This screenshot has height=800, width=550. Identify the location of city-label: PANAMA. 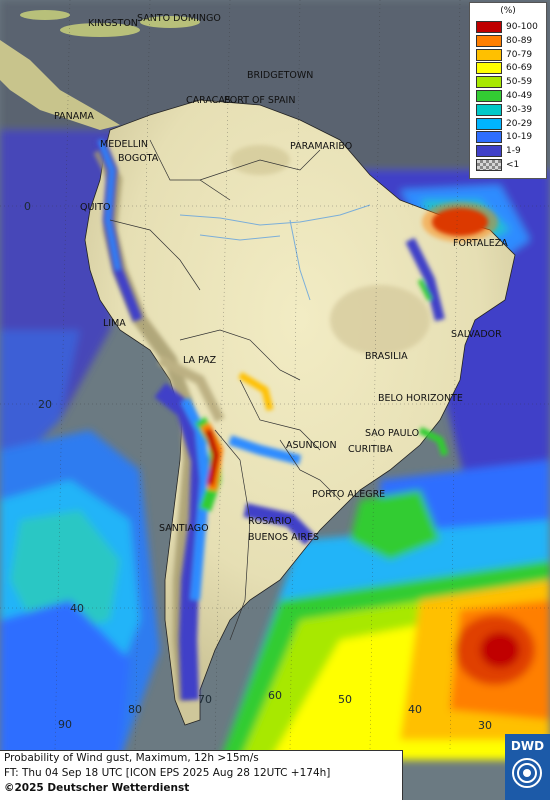
(74, 116).